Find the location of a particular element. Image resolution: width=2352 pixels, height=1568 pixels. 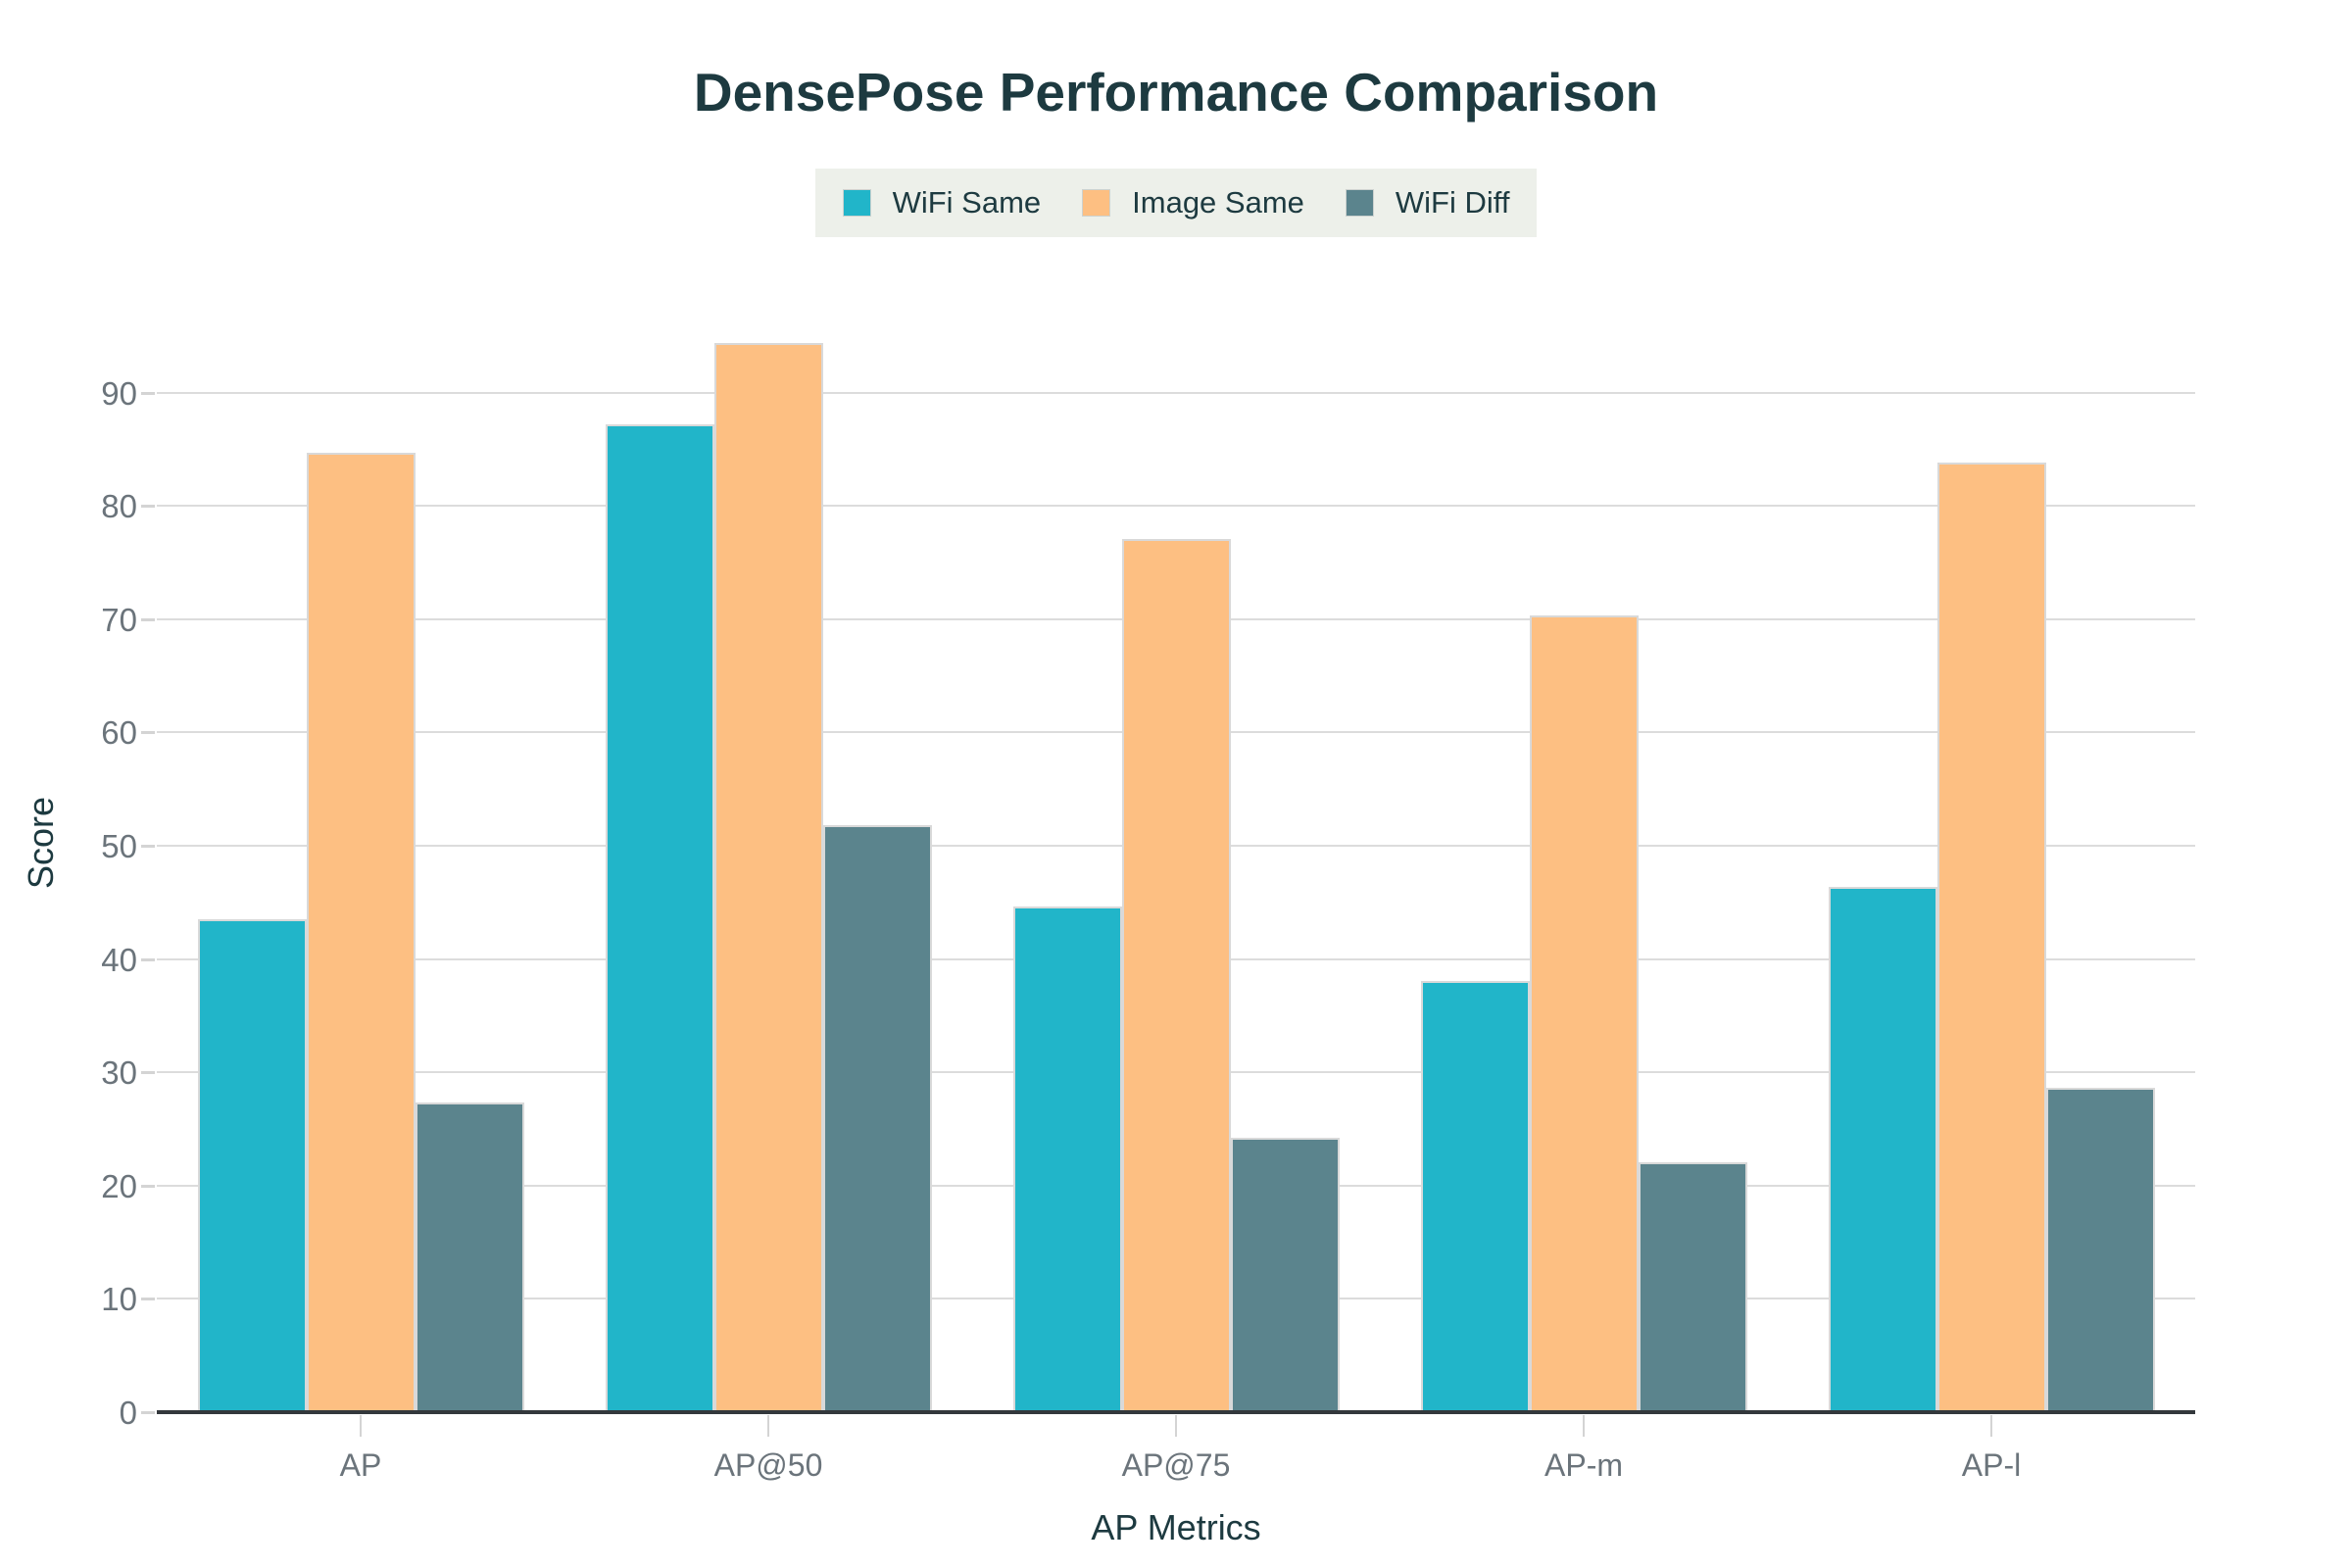

y-tick-label: 70 is located at coordinates (119, 619).